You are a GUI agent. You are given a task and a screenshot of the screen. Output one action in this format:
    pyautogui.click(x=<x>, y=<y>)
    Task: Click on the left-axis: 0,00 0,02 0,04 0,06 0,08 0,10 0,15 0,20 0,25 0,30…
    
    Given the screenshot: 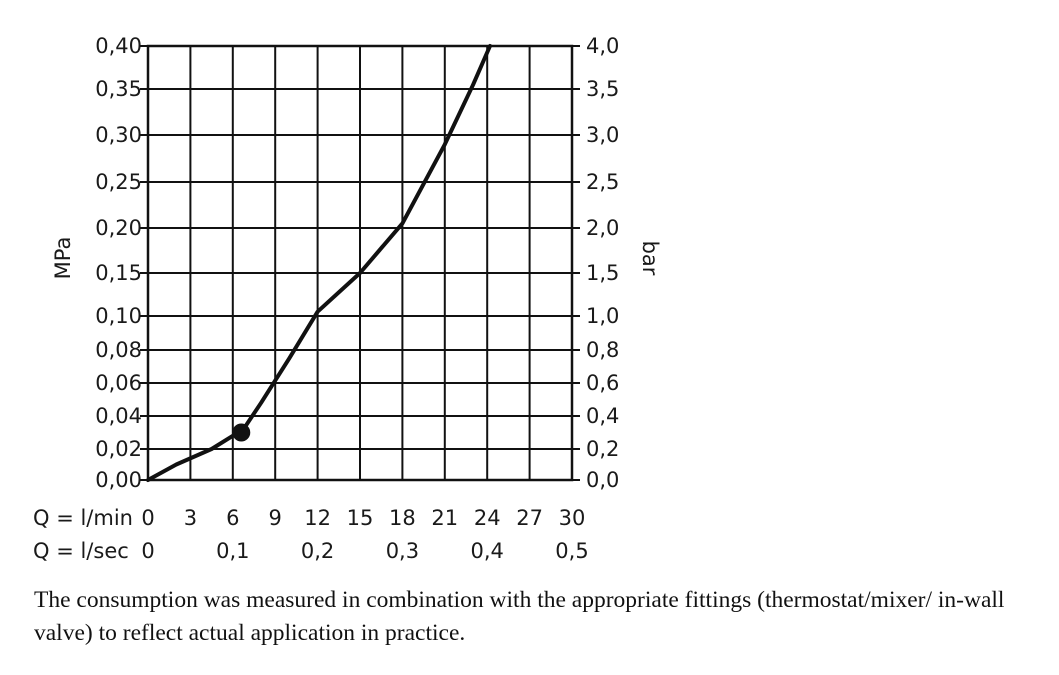 What is the action you would take?
    pyautogui.click(x=121, y=263)
    